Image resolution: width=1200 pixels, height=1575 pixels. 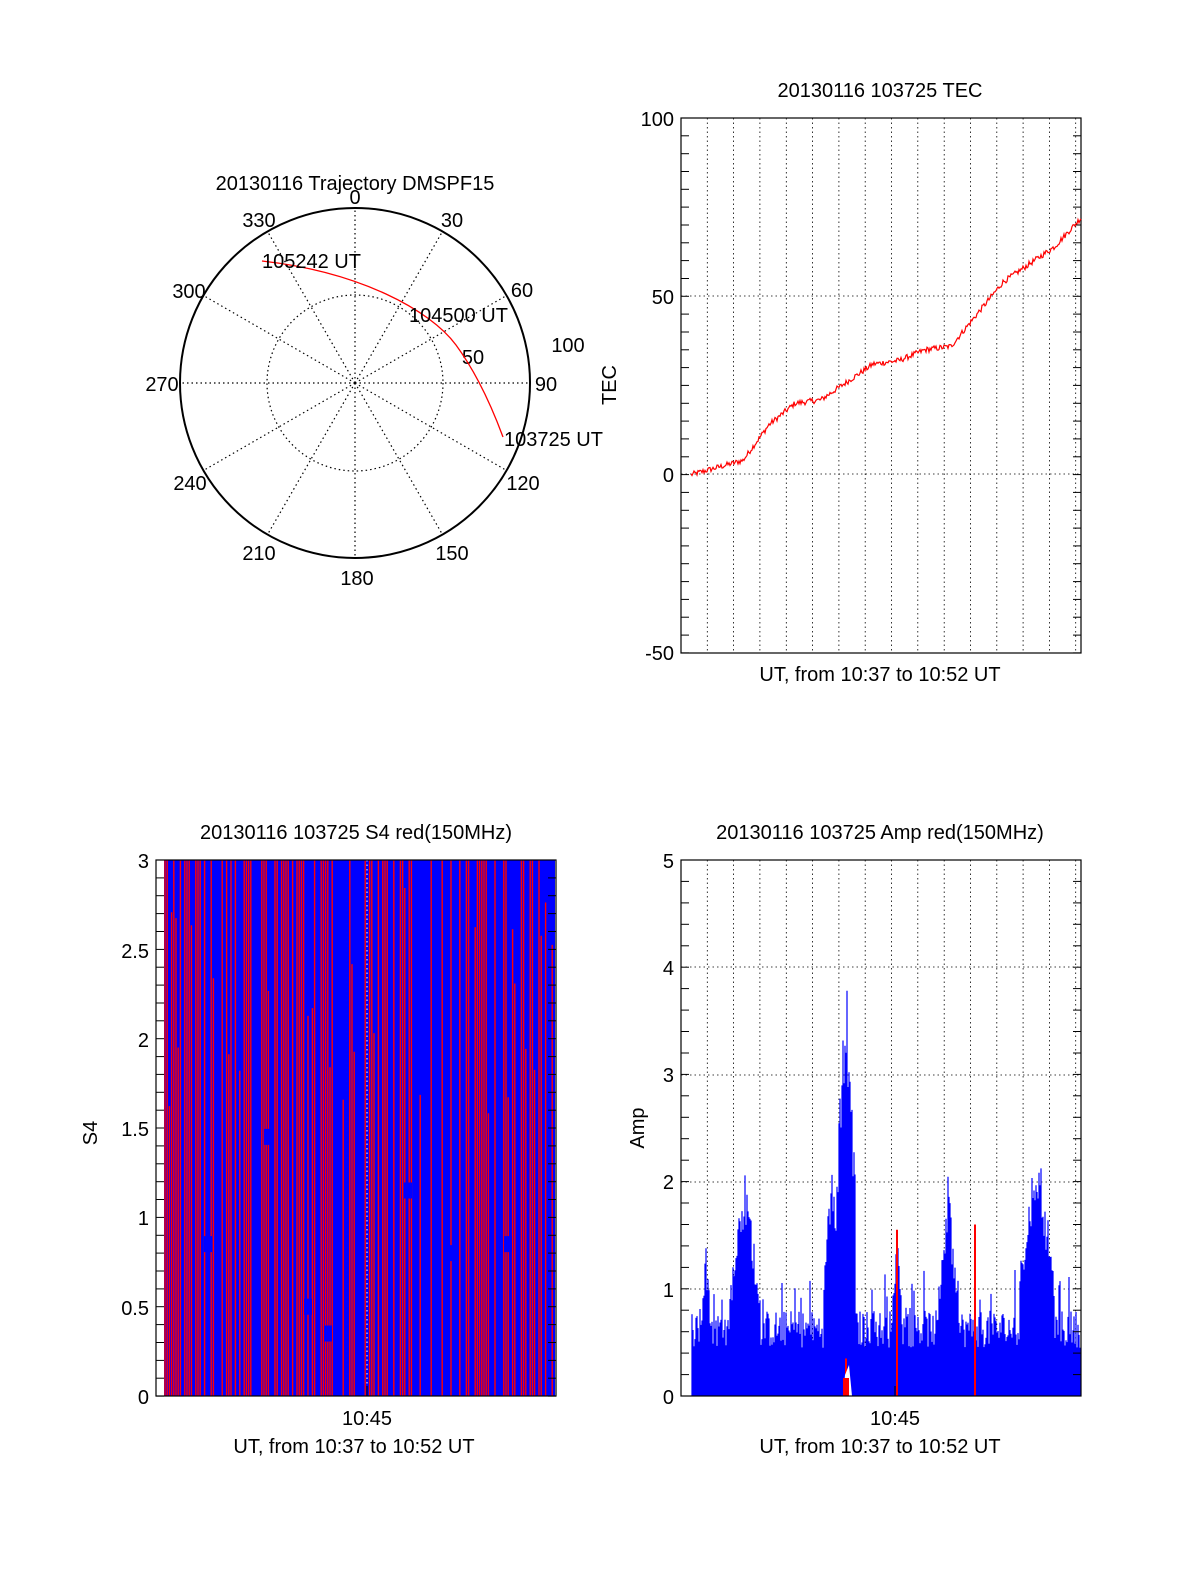 What do you see at coordinates (458, 316) in the screenshot?
I see `trajectory-mid-label: 104500 UT` at bounding box center [458, 316].